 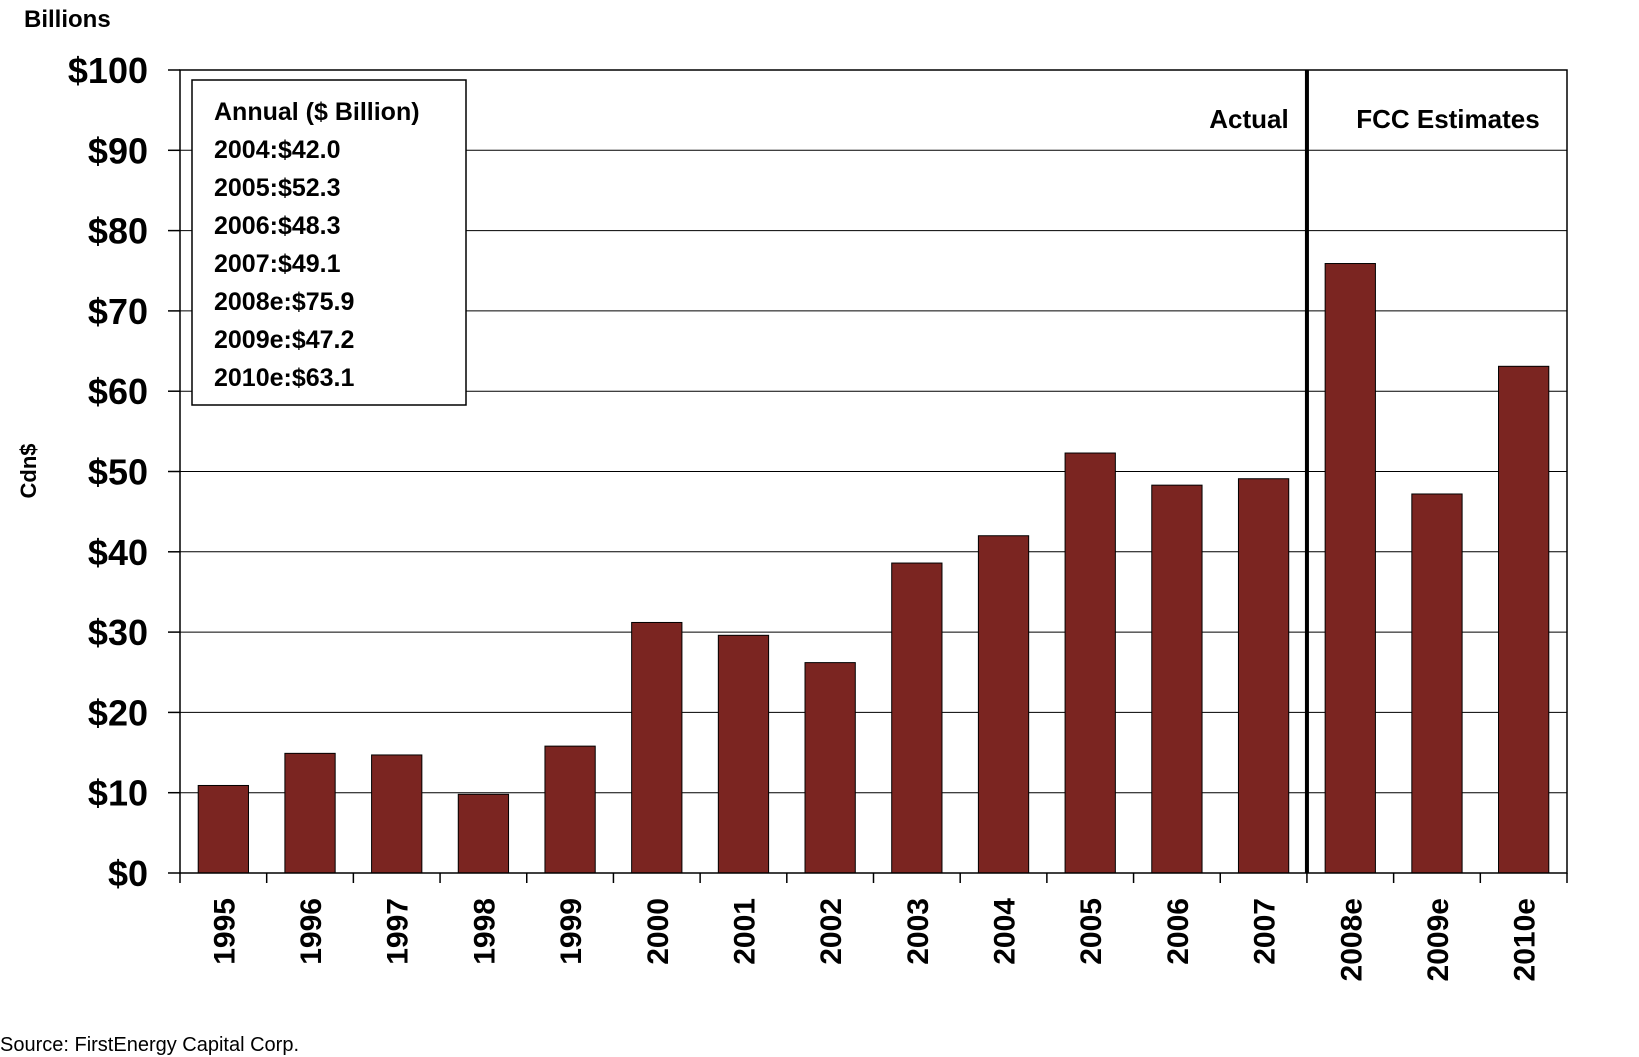 I want to click on annotation-box, so click(x=329, y=242).